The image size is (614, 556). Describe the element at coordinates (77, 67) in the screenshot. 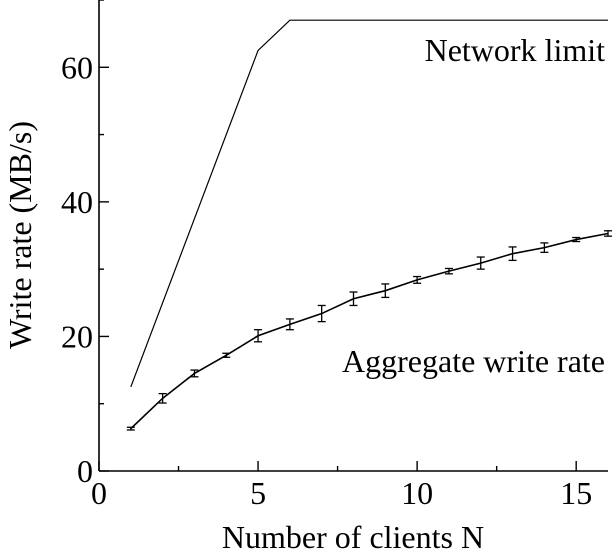

I see `y-tick-label: 60` at that location.